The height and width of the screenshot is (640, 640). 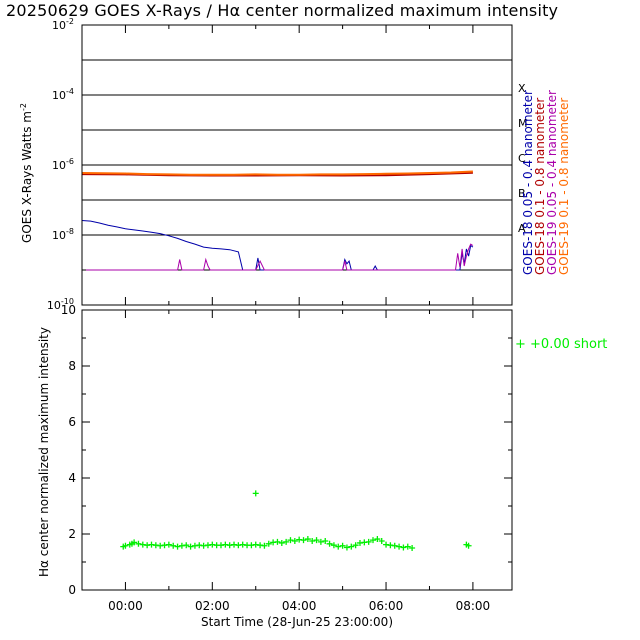 What do you see at coordinates (60, 304) in the screenshot?
I see `y-tick-label: 10⁻¹⁰` at bounding box center [60, 304].